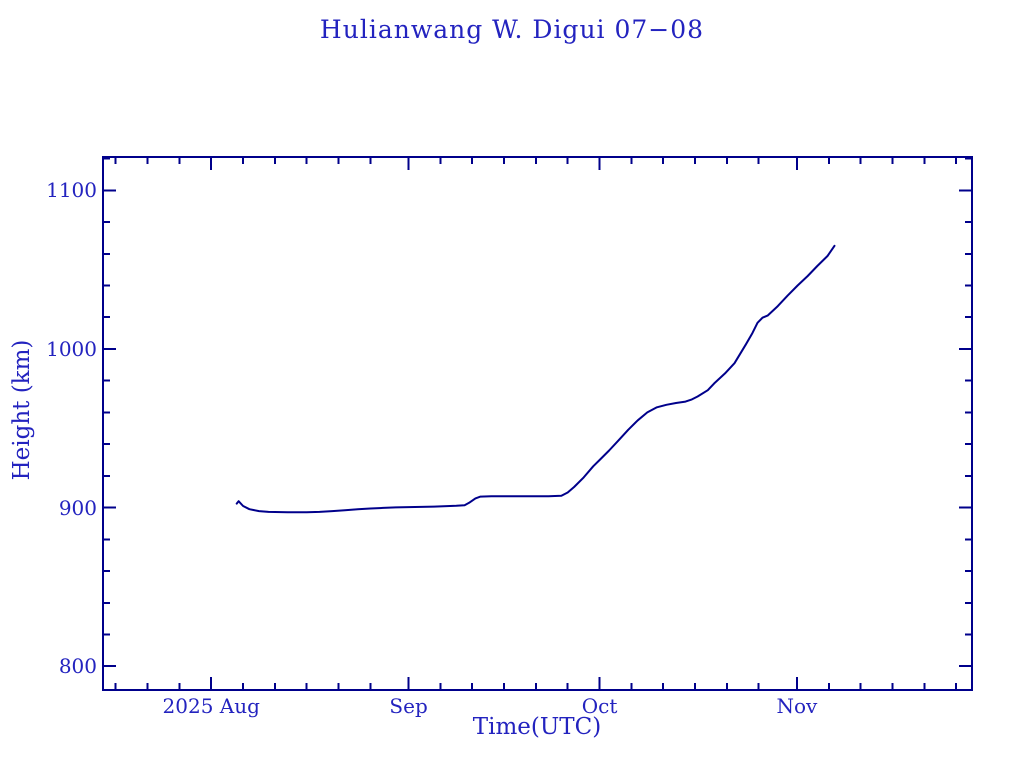 This screenshot has height=768, width=1024. What do you see at coordinates (537, 727) in the screenshot?
I see `x-axis-label: Time(UTC)` at bounding box center [537, 727].